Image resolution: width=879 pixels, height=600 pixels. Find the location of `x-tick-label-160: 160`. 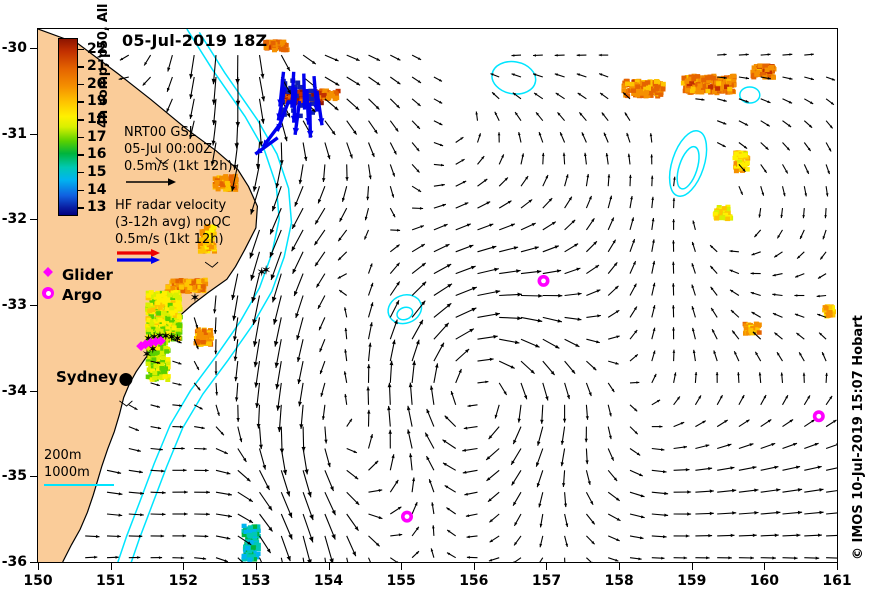

x-tick-label-160: 160 is located at coordinates (764, 581).